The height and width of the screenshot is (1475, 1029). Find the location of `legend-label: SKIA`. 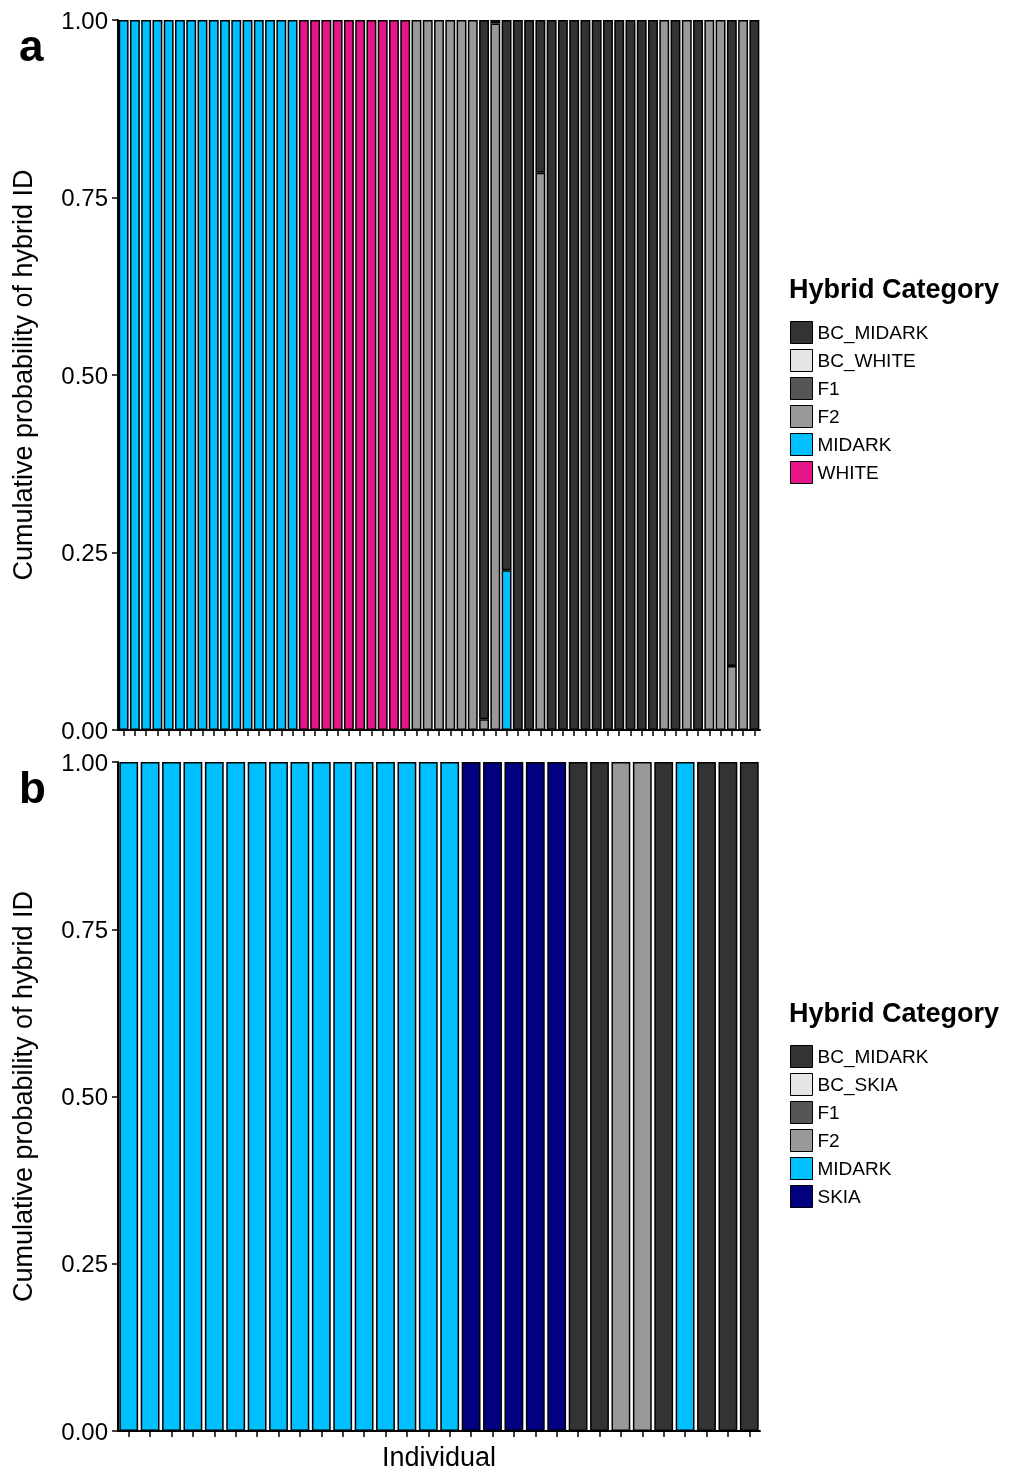

legend-label: SKIA is located at coordinates (839, 1196).